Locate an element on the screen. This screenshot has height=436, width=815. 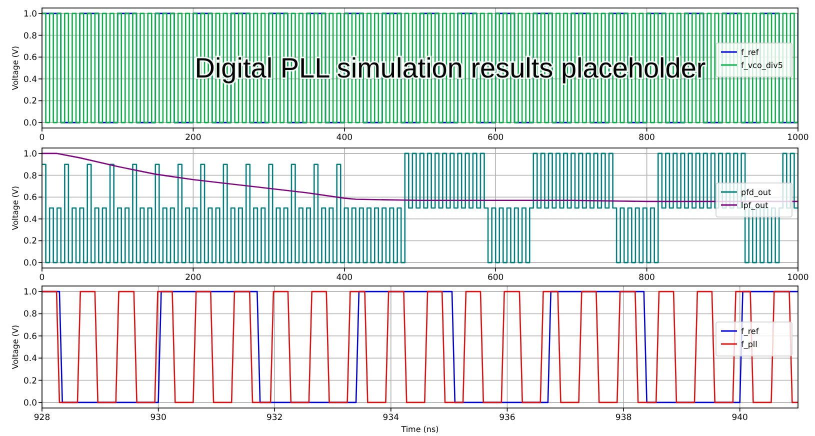
legend-label: pfd_out is located at coordinates (756, 192).